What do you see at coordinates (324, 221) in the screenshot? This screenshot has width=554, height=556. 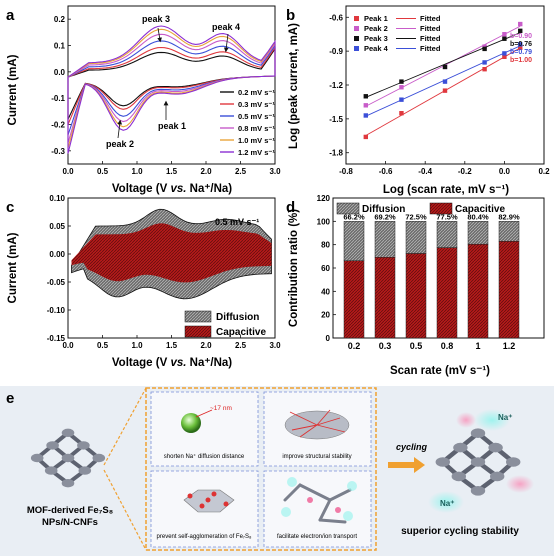 I see `y-tick-label: 100` at bounding box center [324, 221].